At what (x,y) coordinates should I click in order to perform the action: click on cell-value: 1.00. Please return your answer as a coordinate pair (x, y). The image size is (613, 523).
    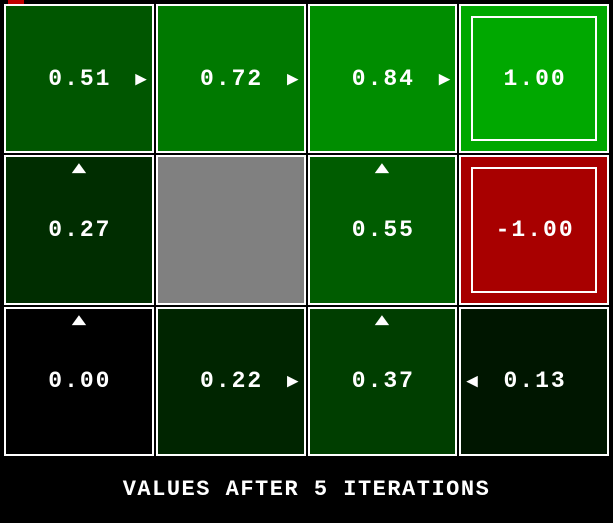
    Looking at the image, I should click on (535, 78).